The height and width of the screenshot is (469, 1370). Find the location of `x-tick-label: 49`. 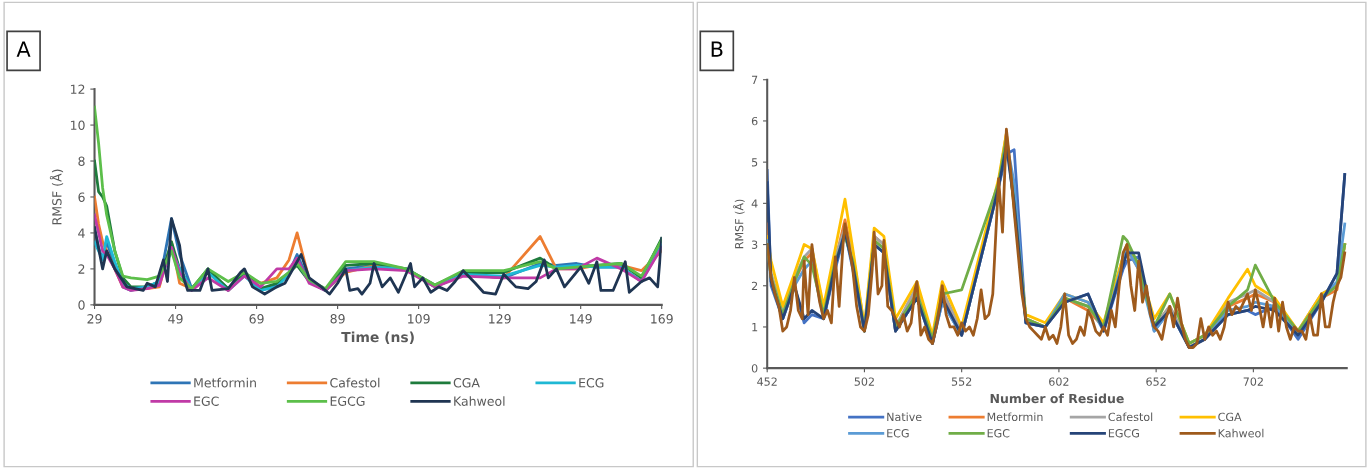

x-tick-label: 49 is located at coordinates (175, 319).